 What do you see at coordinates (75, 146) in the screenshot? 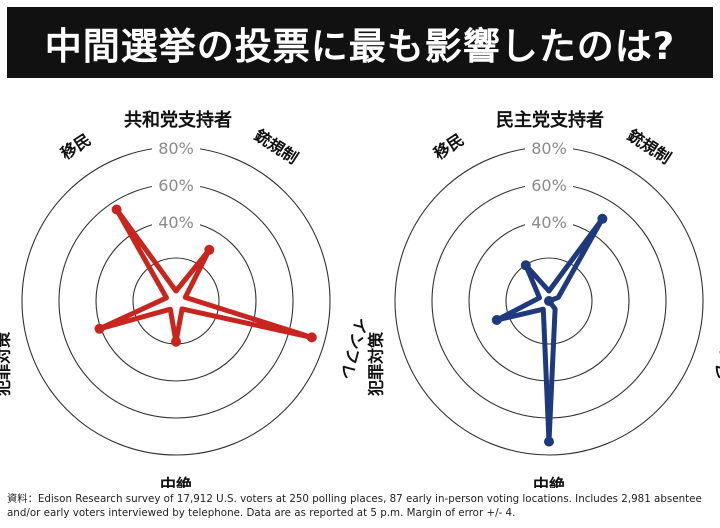
I see `republican-axis-label-1: 移民` at bounding box center [75, 146].